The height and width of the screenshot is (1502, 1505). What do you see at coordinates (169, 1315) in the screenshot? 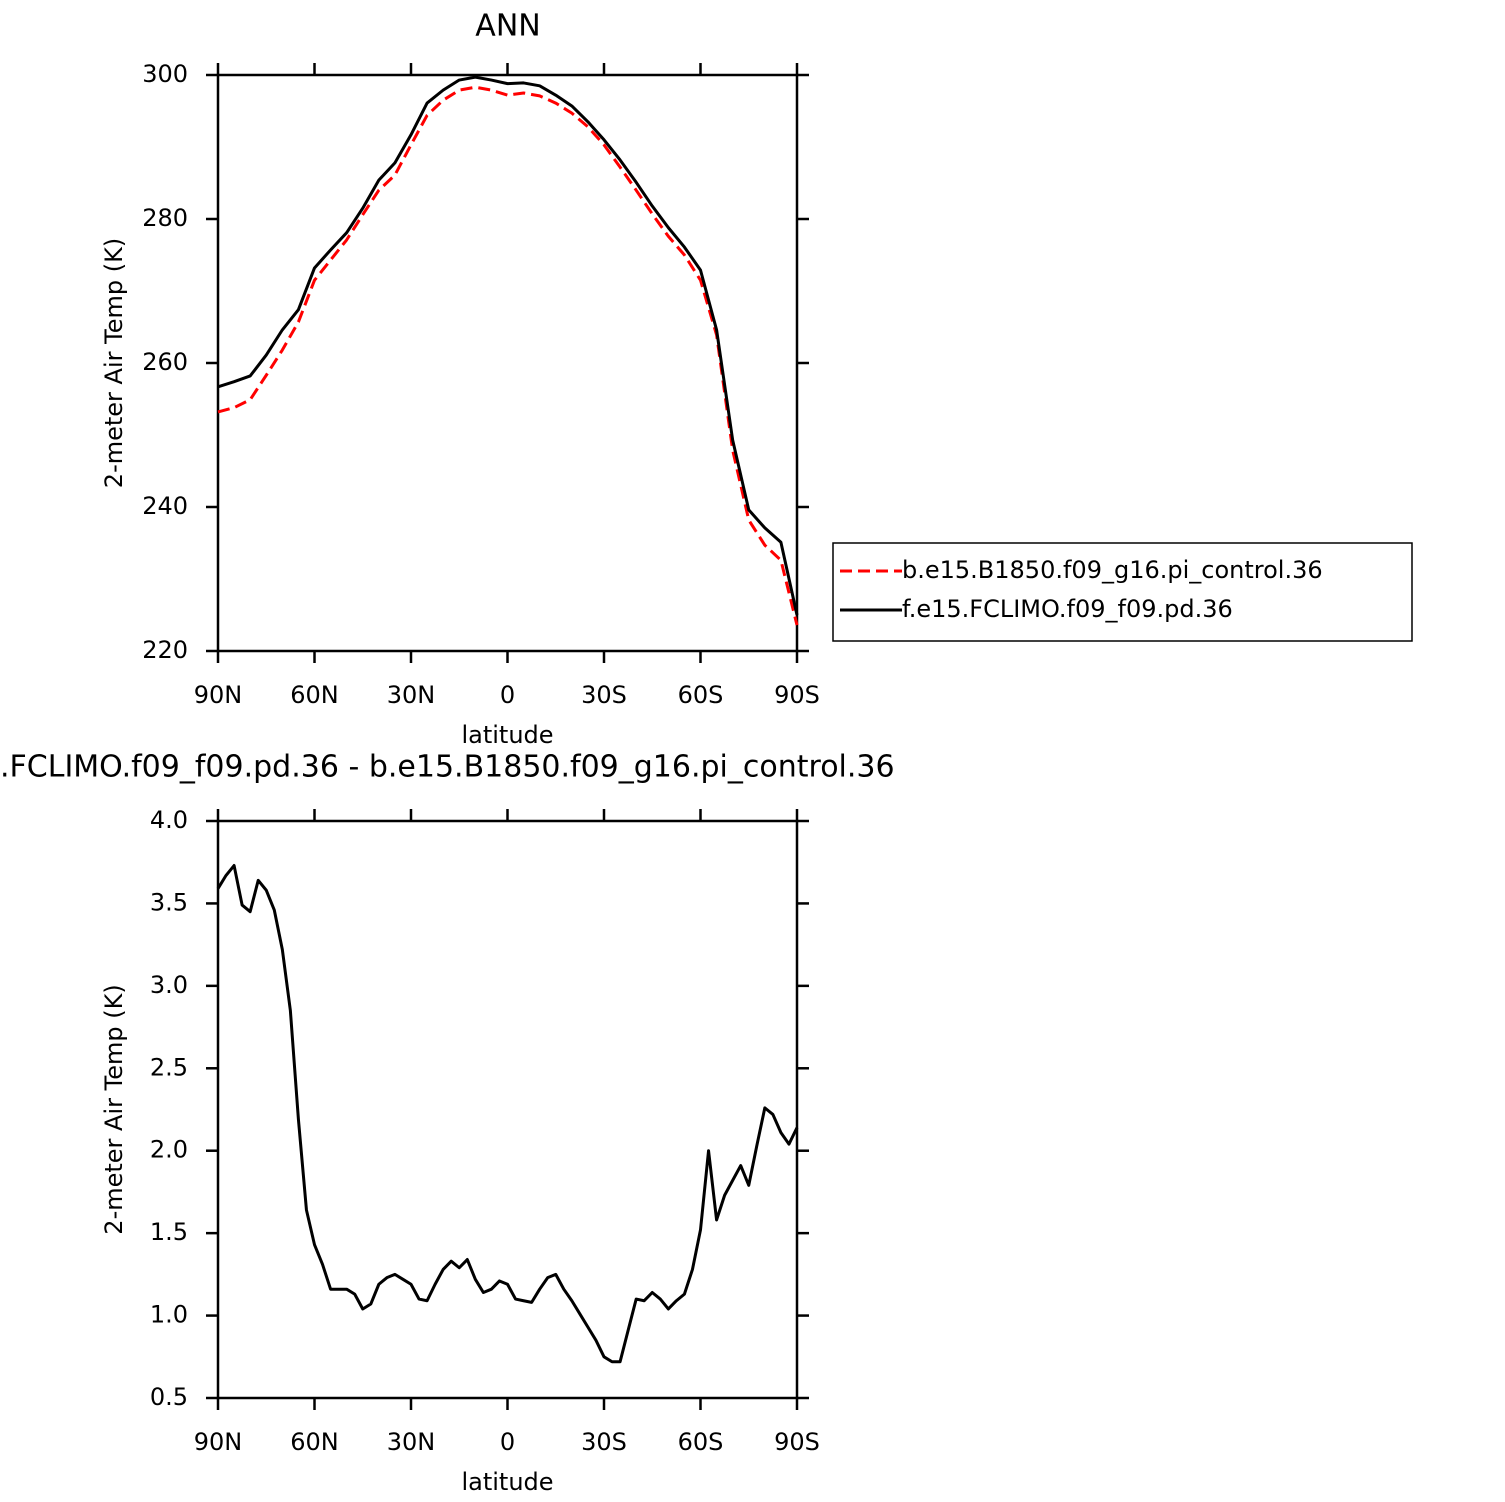
I see `y-tick-label: 1.0` at bounding box center [169, 1315].